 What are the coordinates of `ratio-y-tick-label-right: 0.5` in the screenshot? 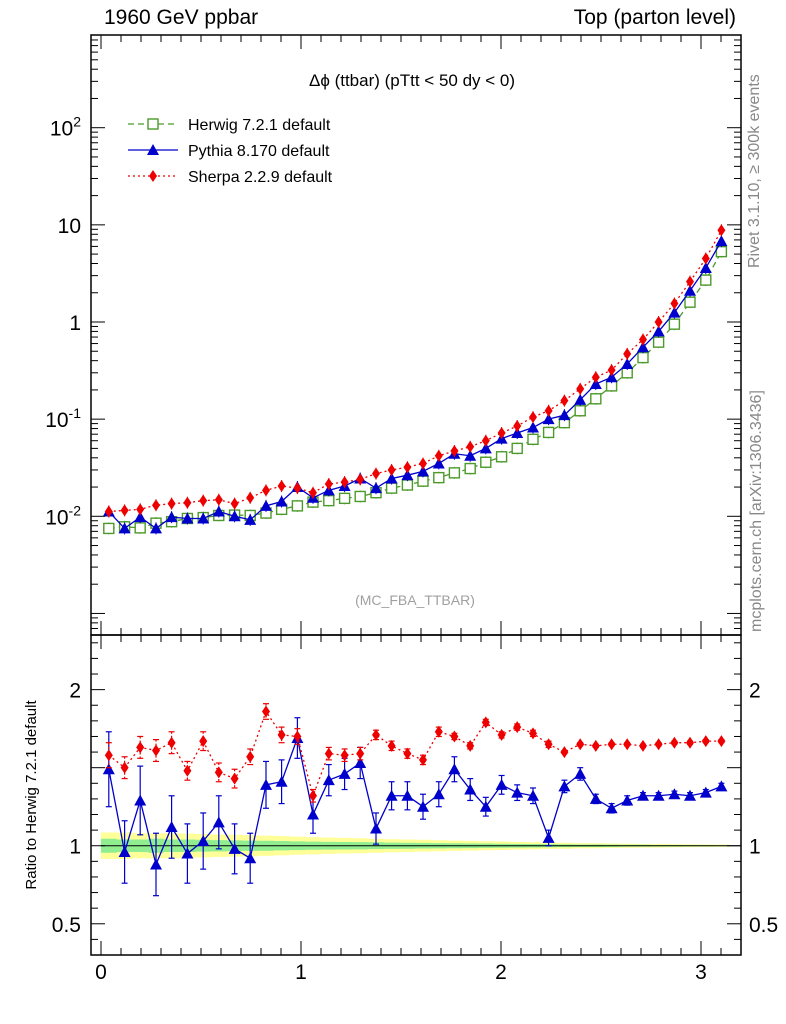 It's located at (763, 925).